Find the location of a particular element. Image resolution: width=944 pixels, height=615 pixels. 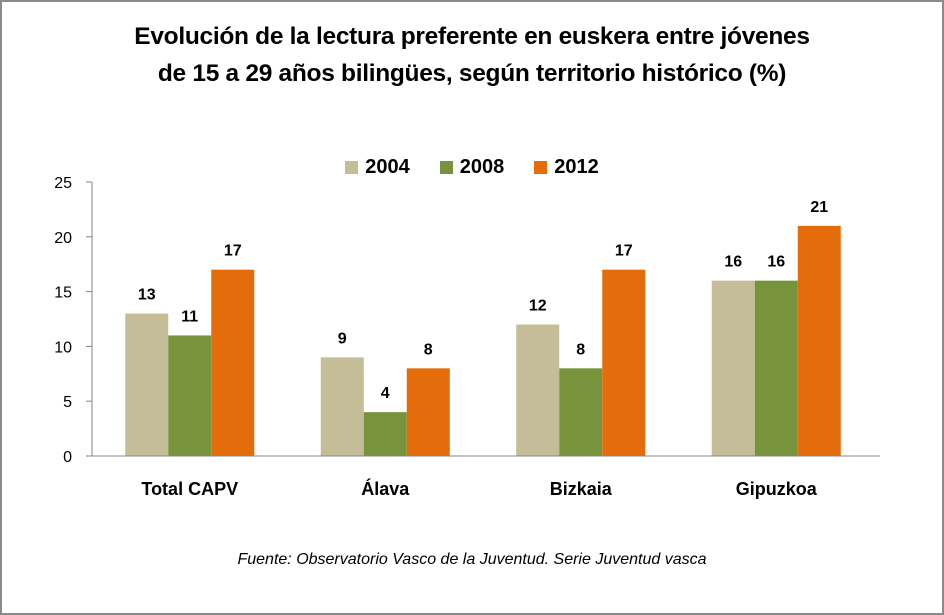

x-category-label: Total CAPV is located at coordinates (189, 489).